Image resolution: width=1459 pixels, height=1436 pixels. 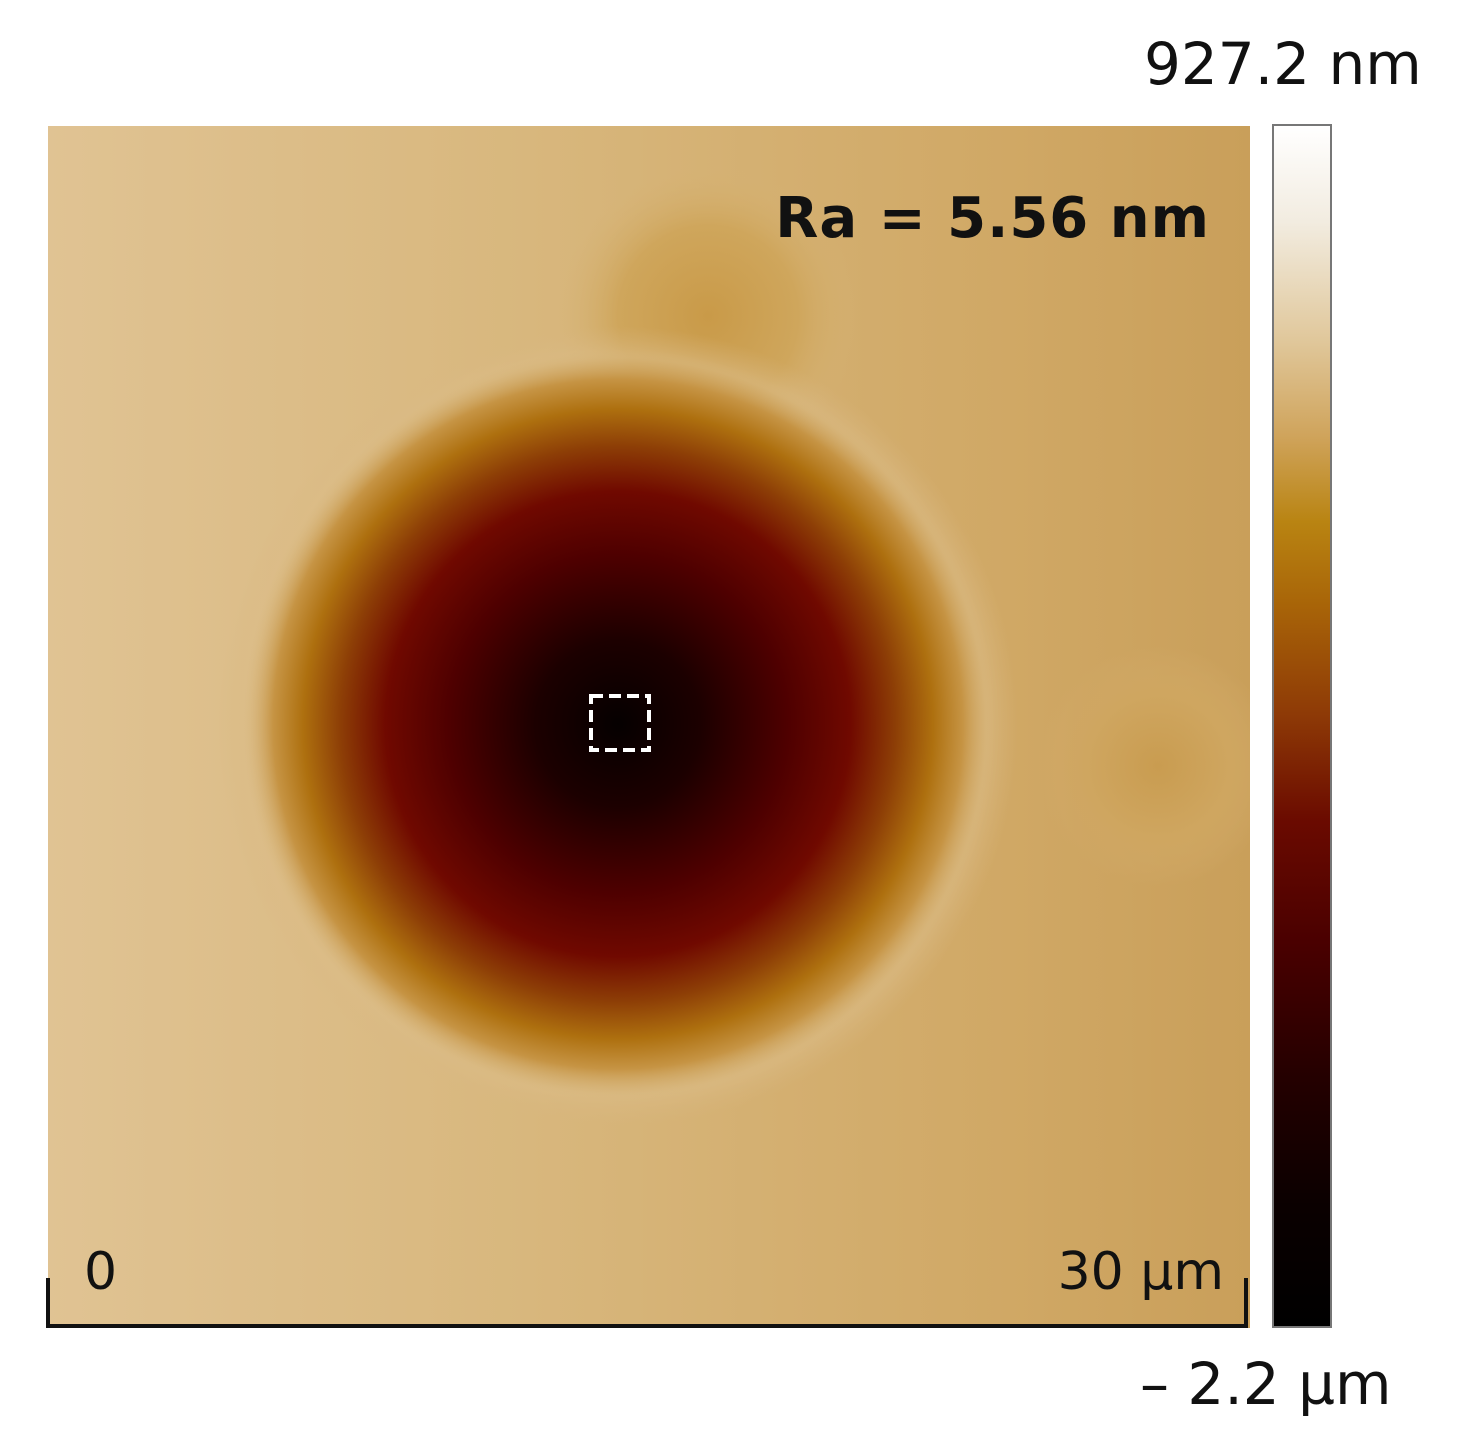 What do you see at coordinates (647, 1303) in the screenshot?
I see `scale-bar` at bounding box center [647, 1303].